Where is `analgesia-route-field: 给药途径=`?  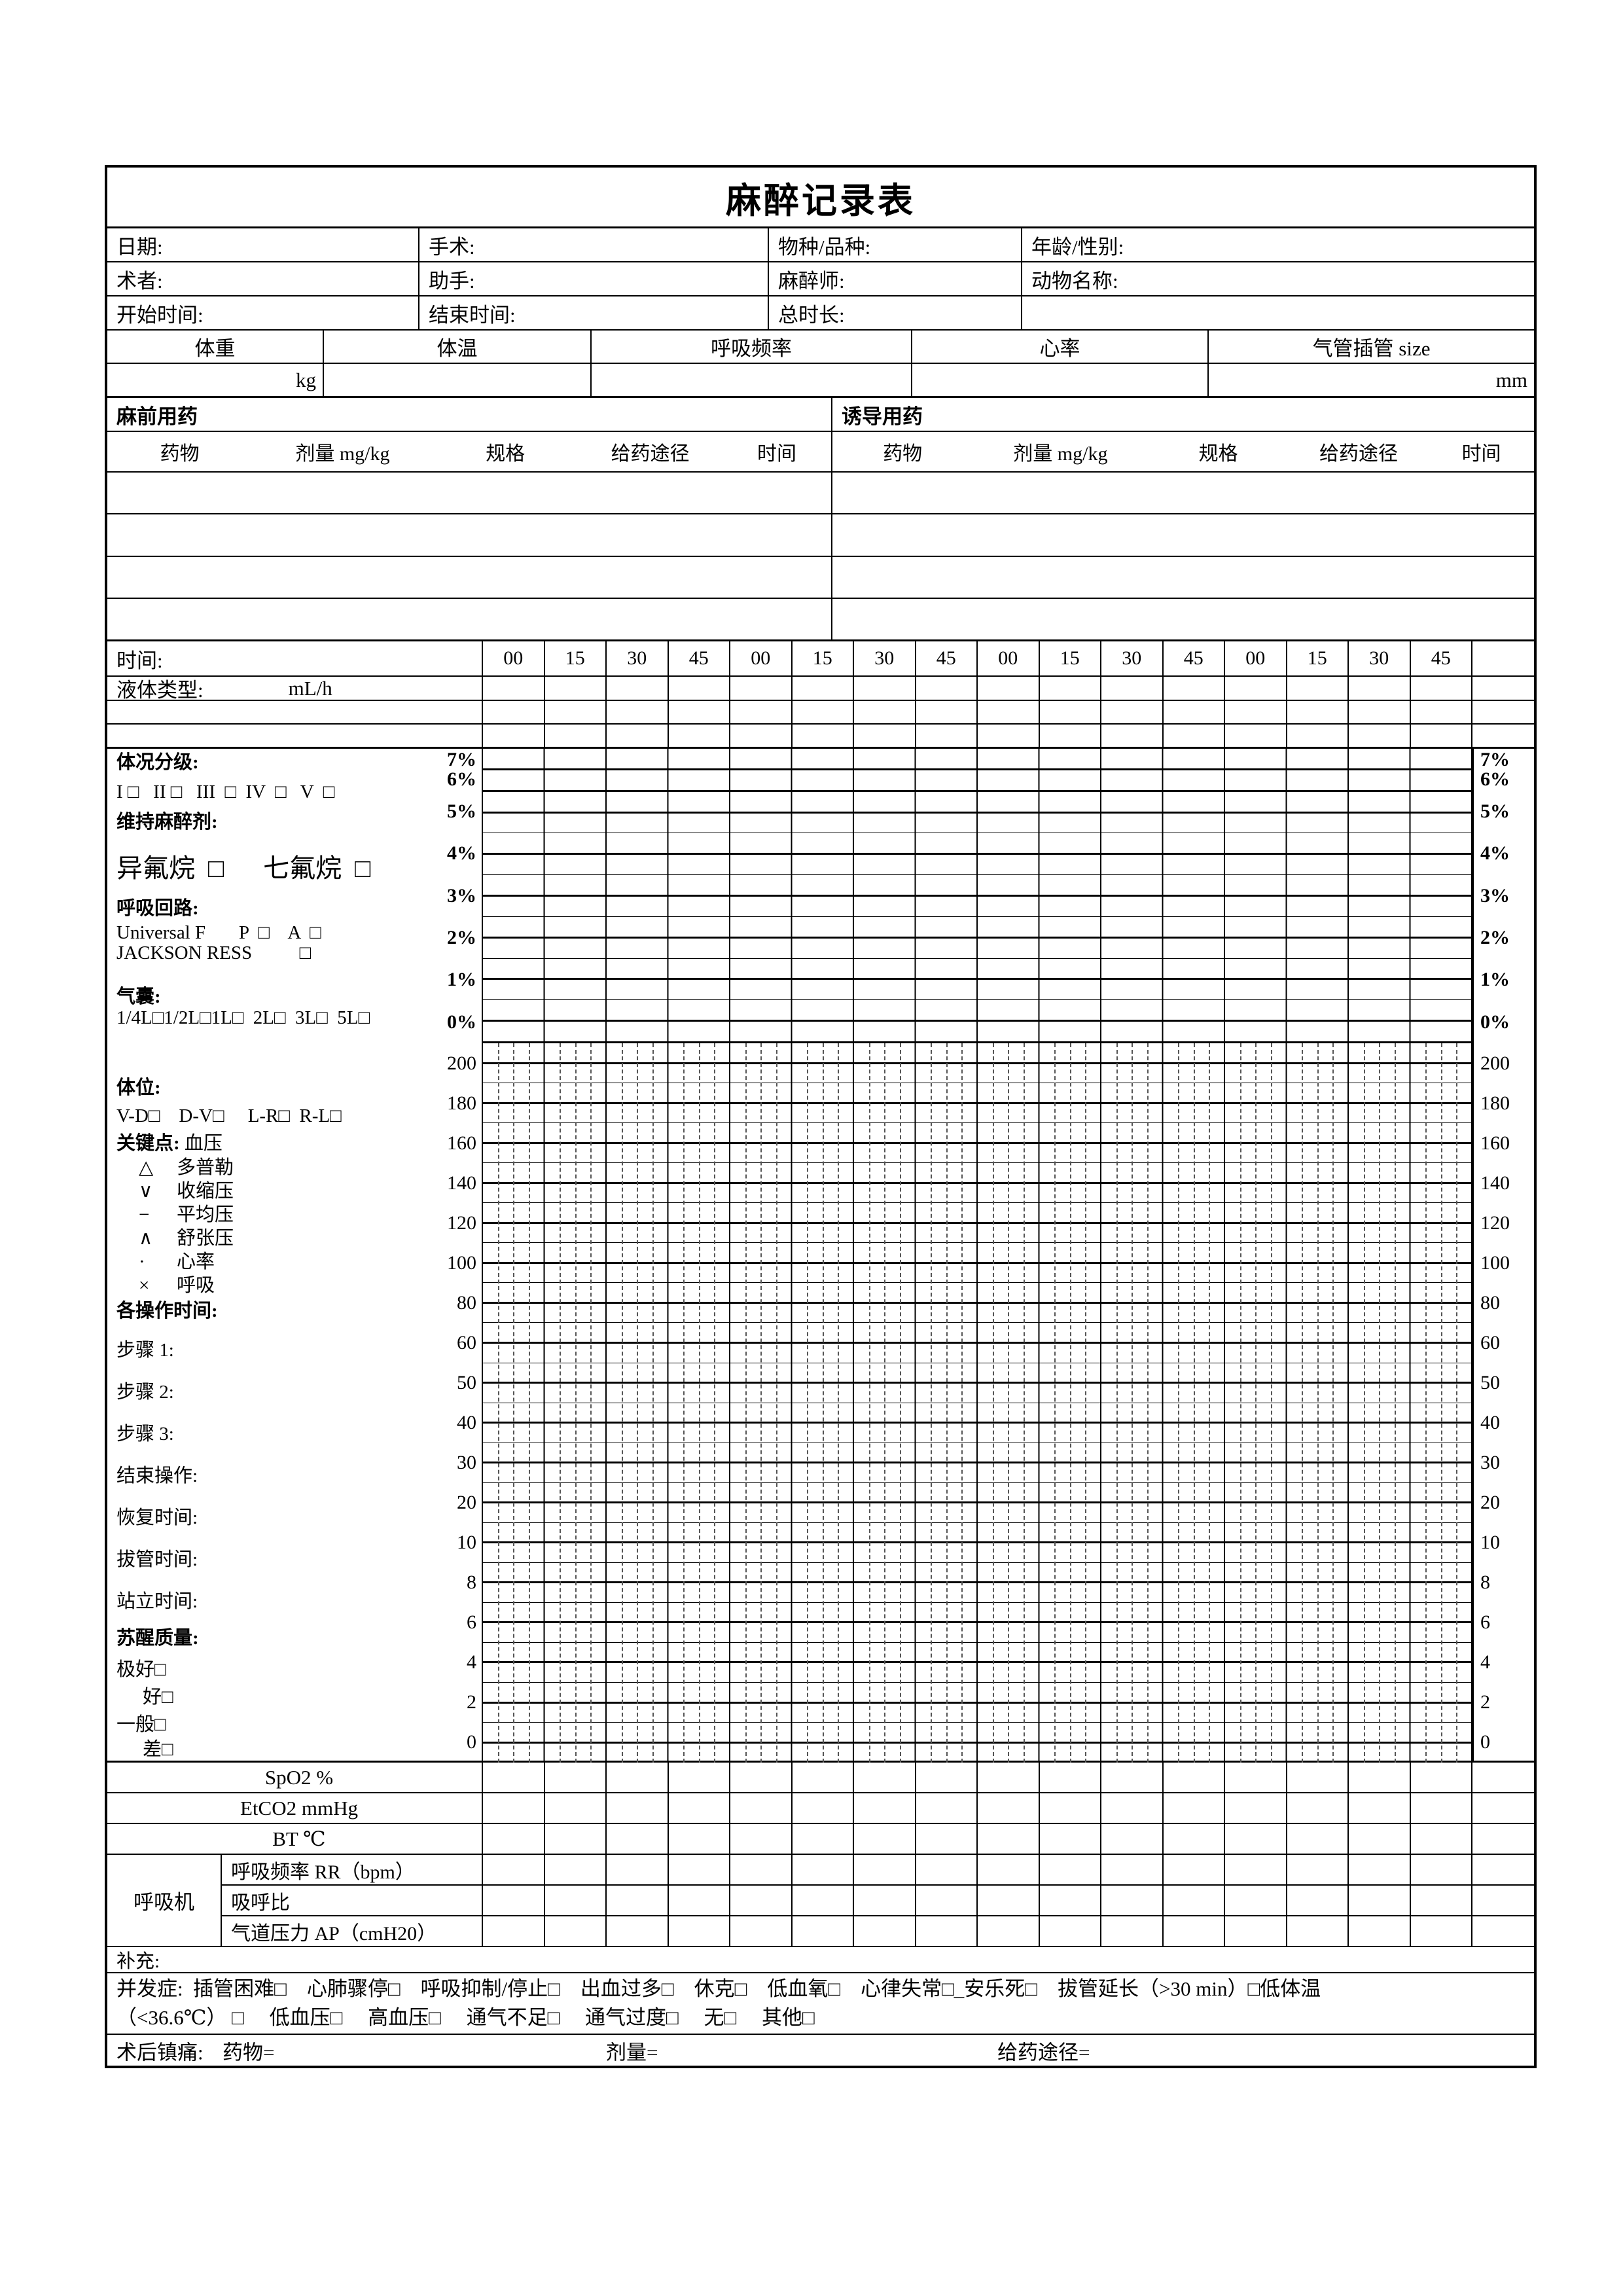 analgesia-route-field: 给药途径= is located at coordinates (1043, 2052).